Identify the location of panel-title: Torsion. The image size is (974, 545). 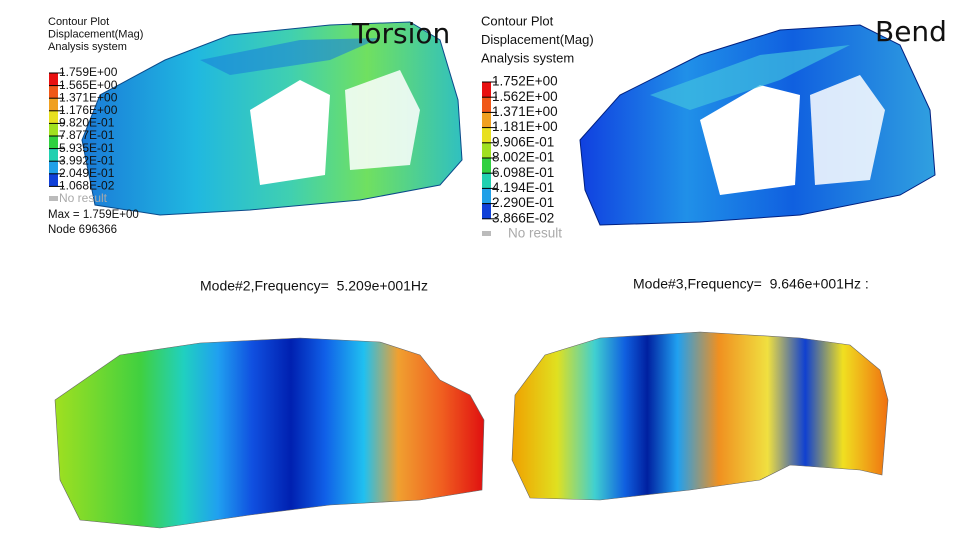
(400, 33).